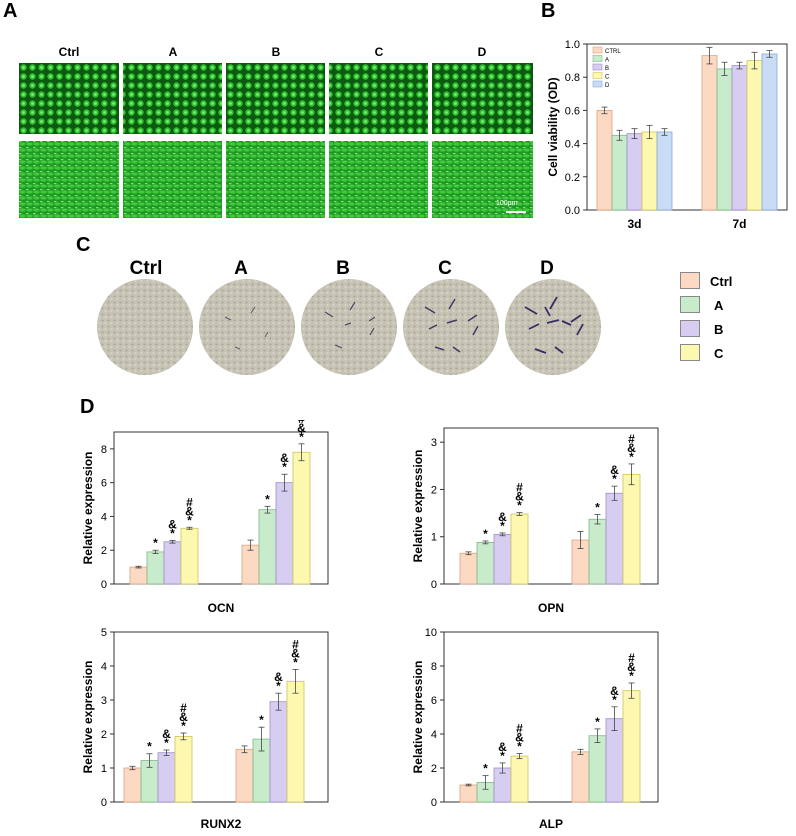 This screenshot has width=796, height=836. Describe the element at coordinates (482, 52) in the screenshot. I see `micrograph-label-d: D` at that location.